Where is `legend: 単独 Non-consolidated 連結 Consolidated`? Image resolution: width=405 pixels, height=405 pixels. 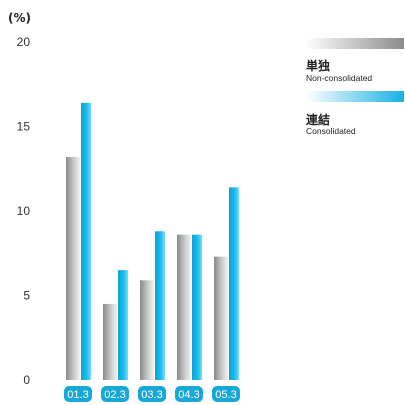 legend: 単独 Non-consolidated 連結 Consolidated is located at coordinates (355, 87).